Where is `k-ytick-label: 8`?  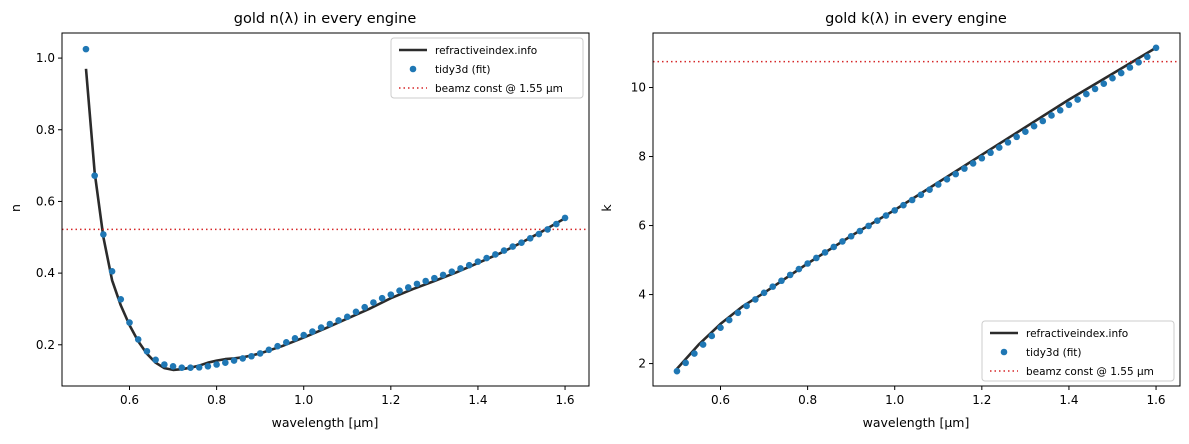 k-ytick-label: 8 is located at coordinates (642, 157).